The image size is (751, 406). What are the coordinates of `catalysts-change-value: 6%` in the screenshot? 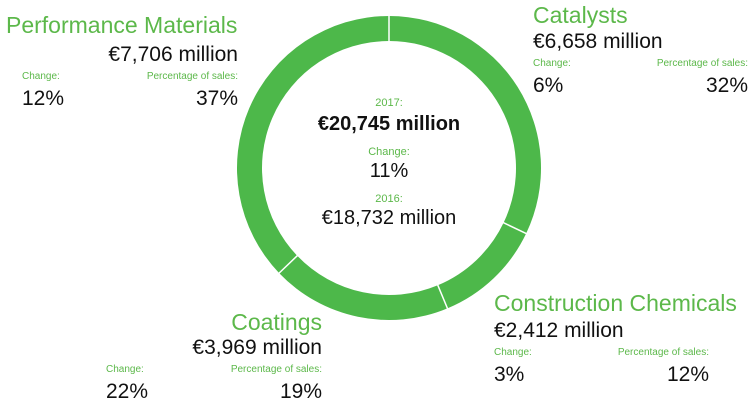 It's located at (548, 85).